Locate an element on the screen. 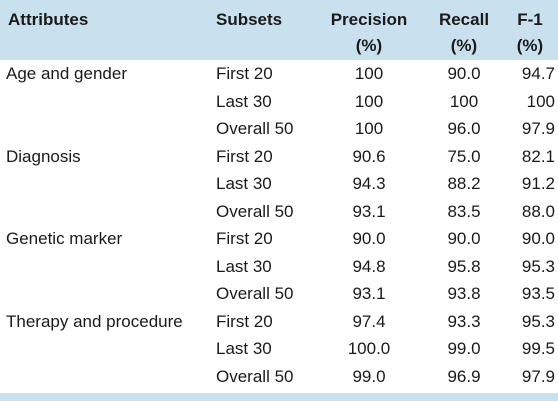  cell-recall: 93.8 is located at coordinates (464, 293).